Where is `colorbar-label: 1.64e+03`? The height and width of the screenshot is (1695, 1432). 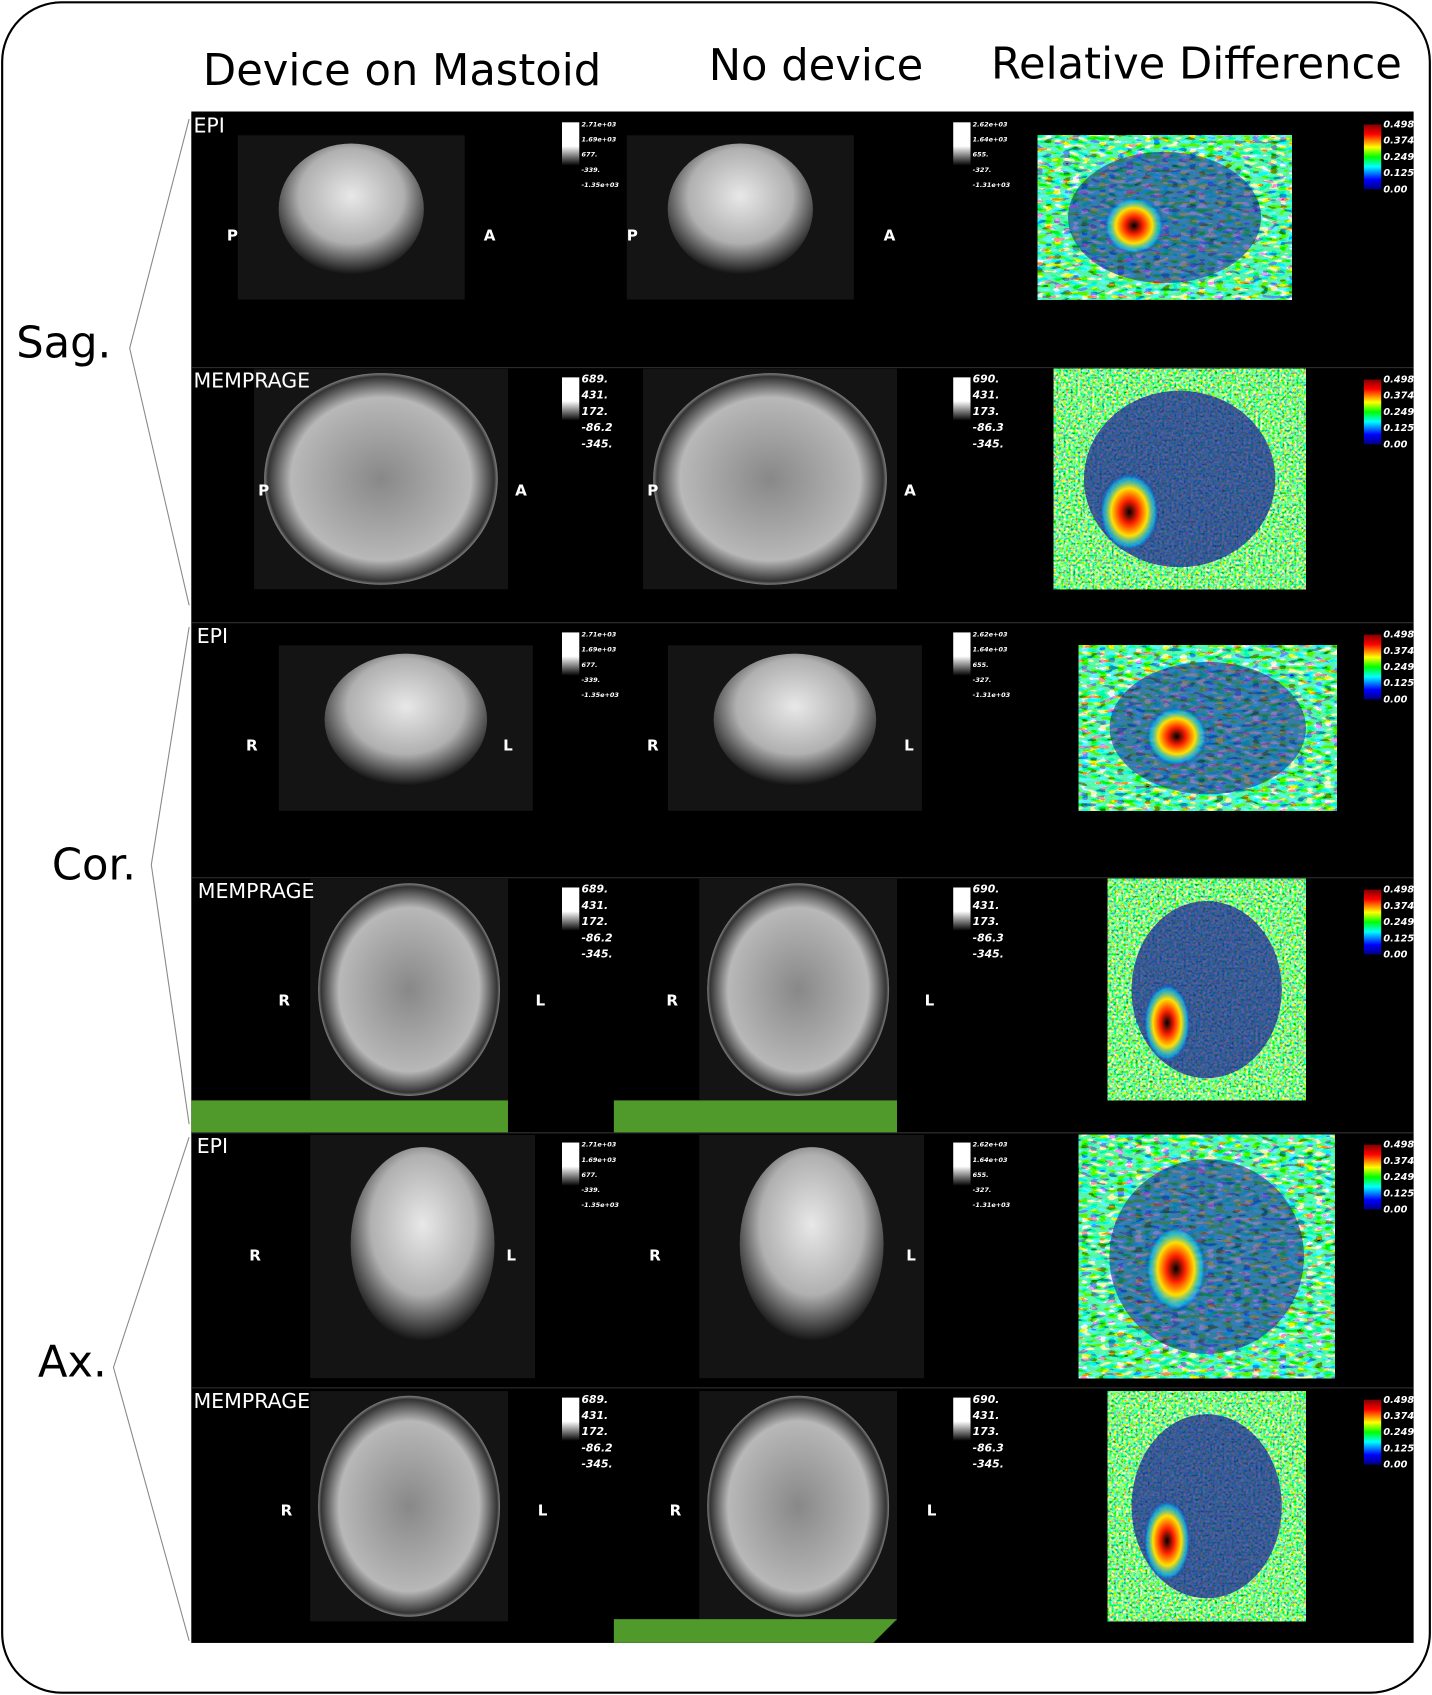
colorbar-label: 1.64e+03 is located at coordinates (990, 140).